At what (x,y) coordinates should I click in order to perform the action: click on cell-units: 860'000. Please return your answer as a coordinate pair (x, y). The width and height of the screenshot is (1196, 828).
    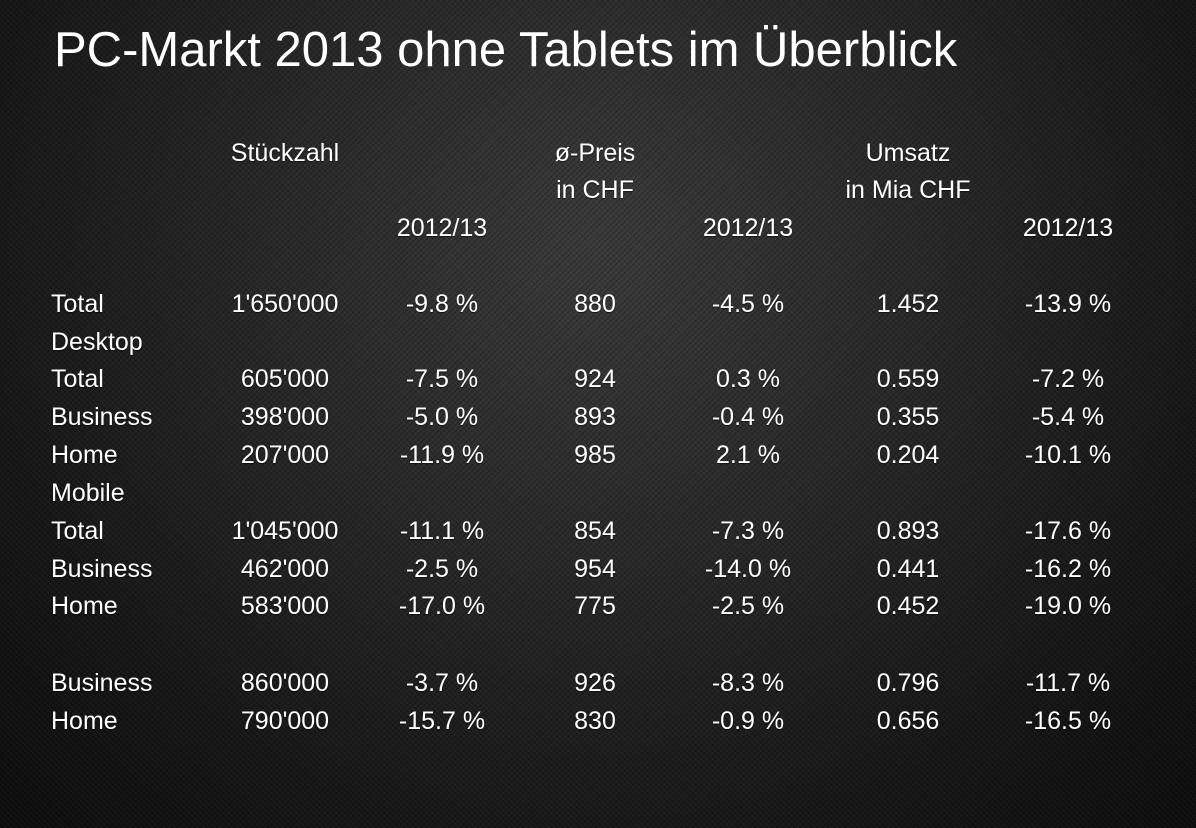
    Looking at the image, I should click on (285, 683).